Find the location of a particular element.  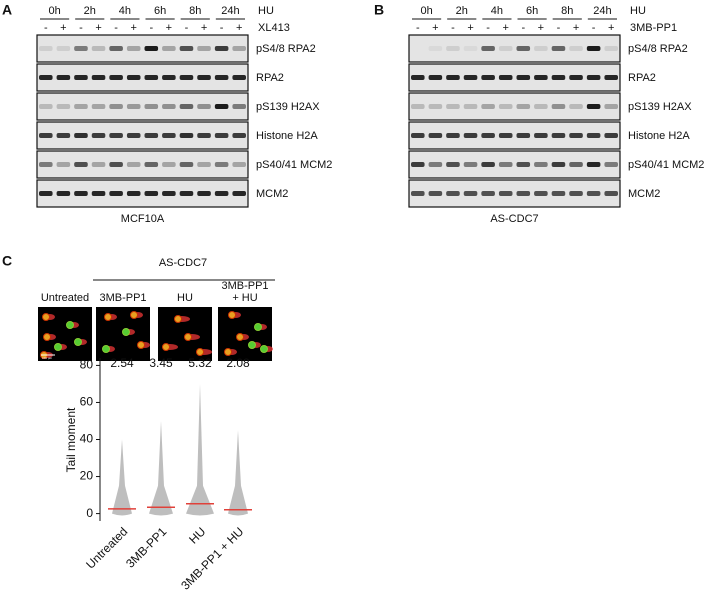

blot-label: pS4/8 RPA2 is located at coordinates (286, 49).